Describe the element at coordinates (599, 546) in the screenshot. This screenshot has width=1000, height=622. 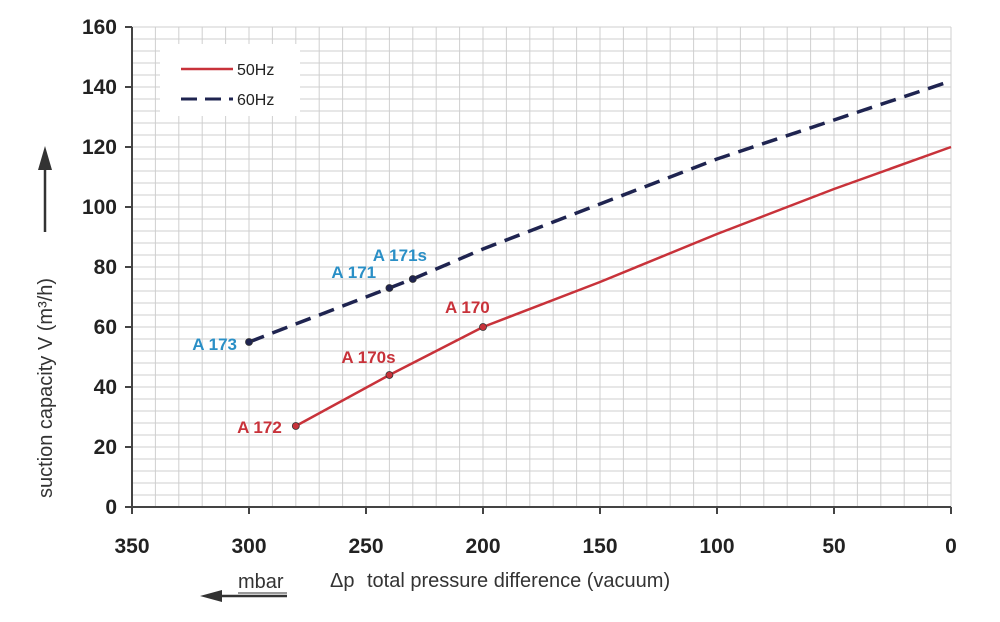
I see `x-tick-label: 150` at that location.